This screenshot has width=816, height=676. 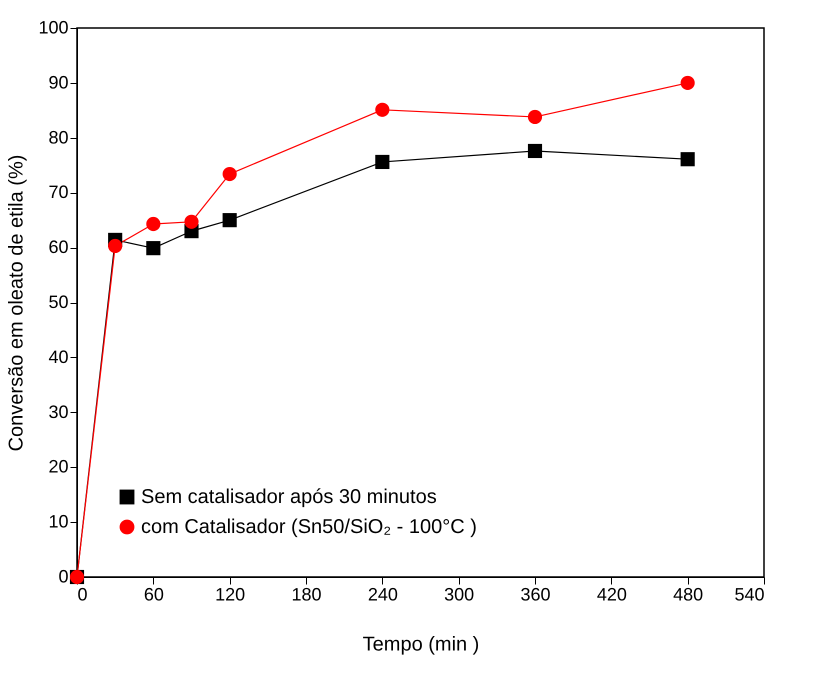 I want to click on x-tick-label: 180, so click(x=306, y=594).